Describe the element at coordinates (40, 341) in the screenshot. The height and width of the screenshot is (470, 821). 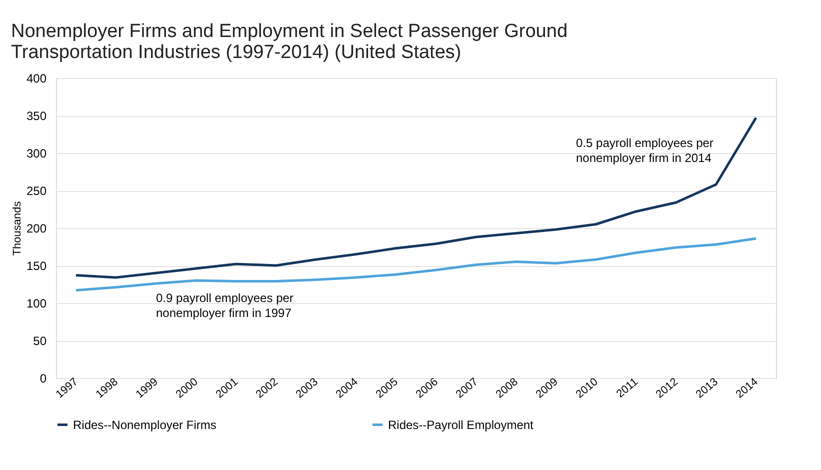
I see `y-tick-label: 50` at that location.